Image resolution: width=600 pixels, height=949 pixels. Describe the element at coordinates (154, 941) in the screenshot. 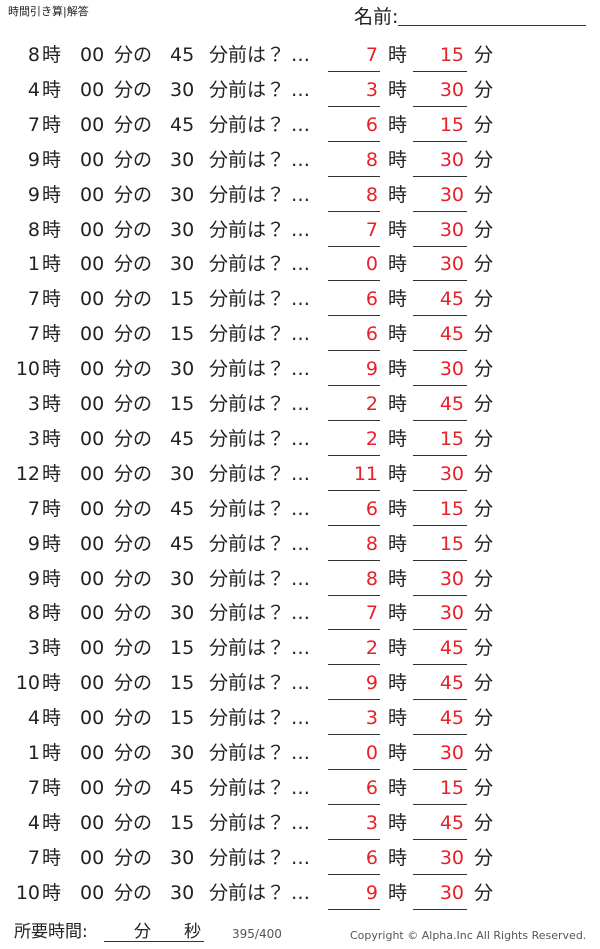

I see `time-line` at that location.